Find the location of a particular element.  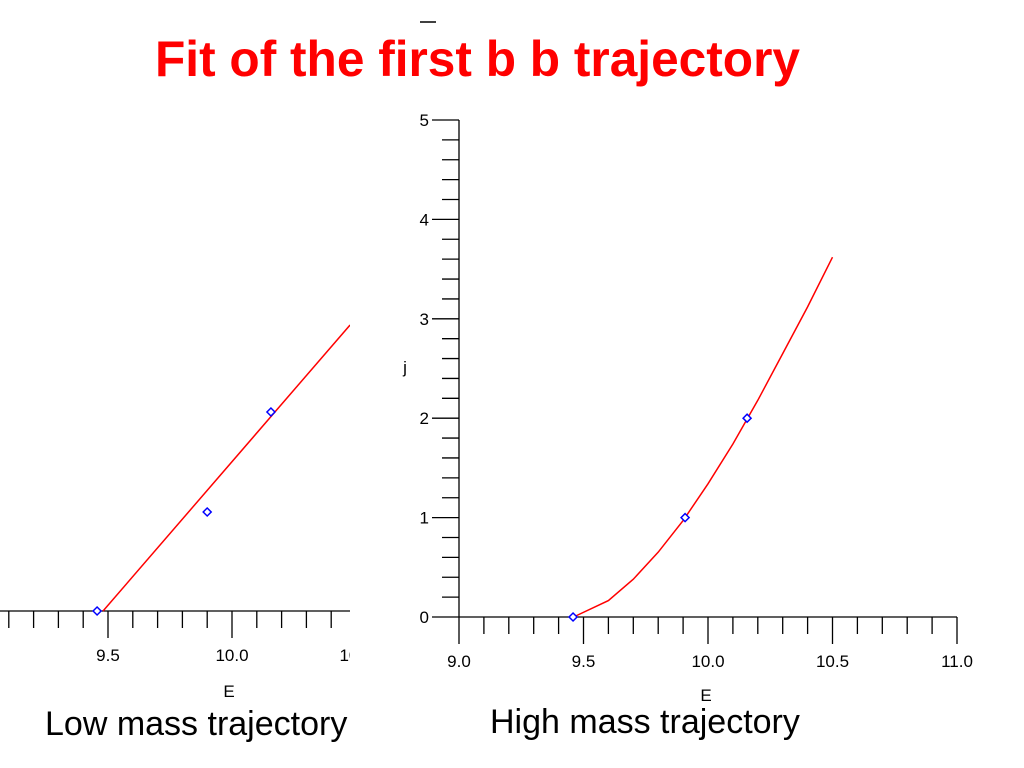

slide-title: Fit of the first b b trajectory is located at coordinates (477, 59).